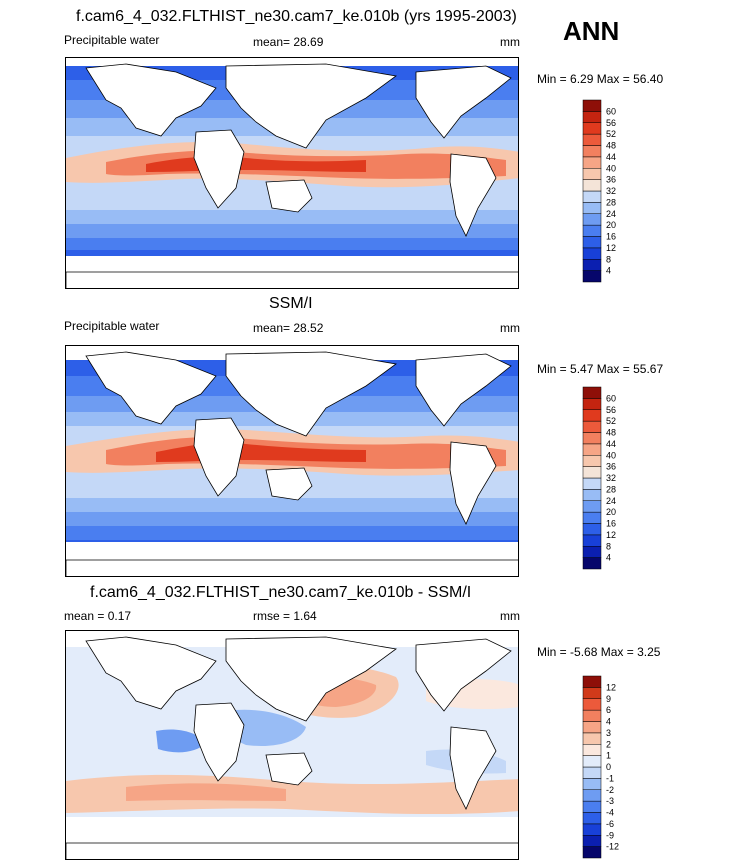 The height and width of the screenshot is (865, 732). What do you see at coordinates (611, 191) in the screenshot?
I see `model-colorbar-label: 32` at bounding box center [611, 191].